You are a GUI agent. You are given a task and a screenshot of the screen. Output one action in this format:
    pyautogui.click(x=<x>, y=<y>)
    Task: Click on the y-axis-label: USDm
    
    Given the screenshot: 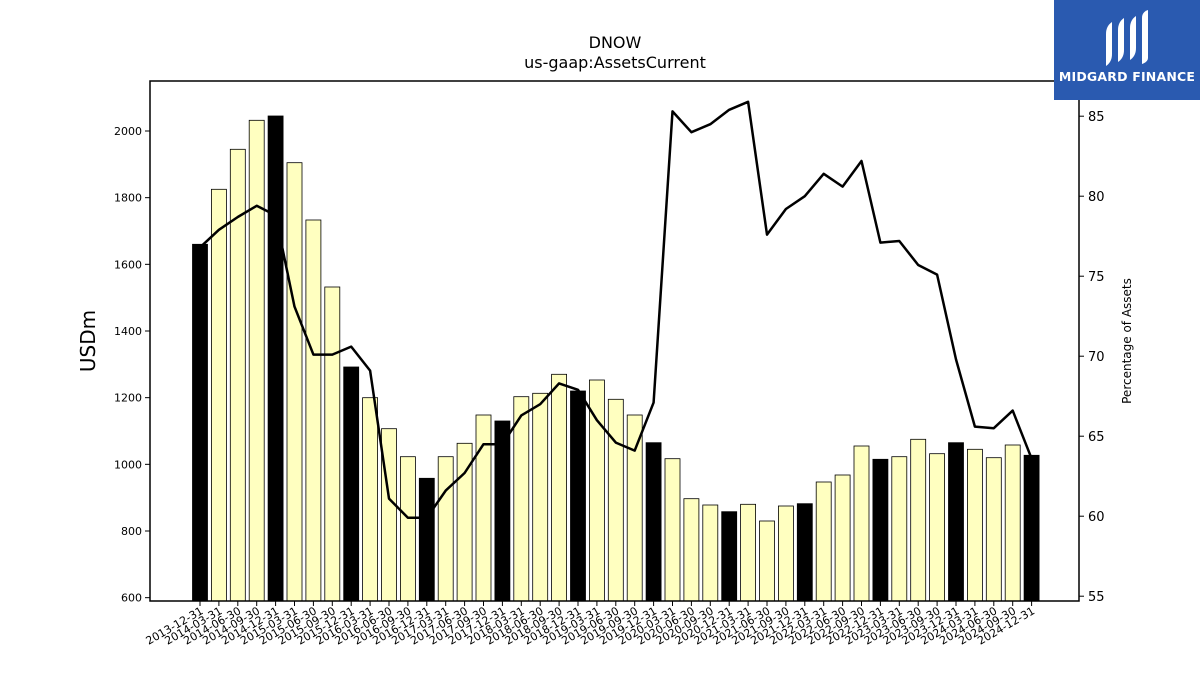 What is the action you would take?
    pyautogui.click(x=88, y=341)
    